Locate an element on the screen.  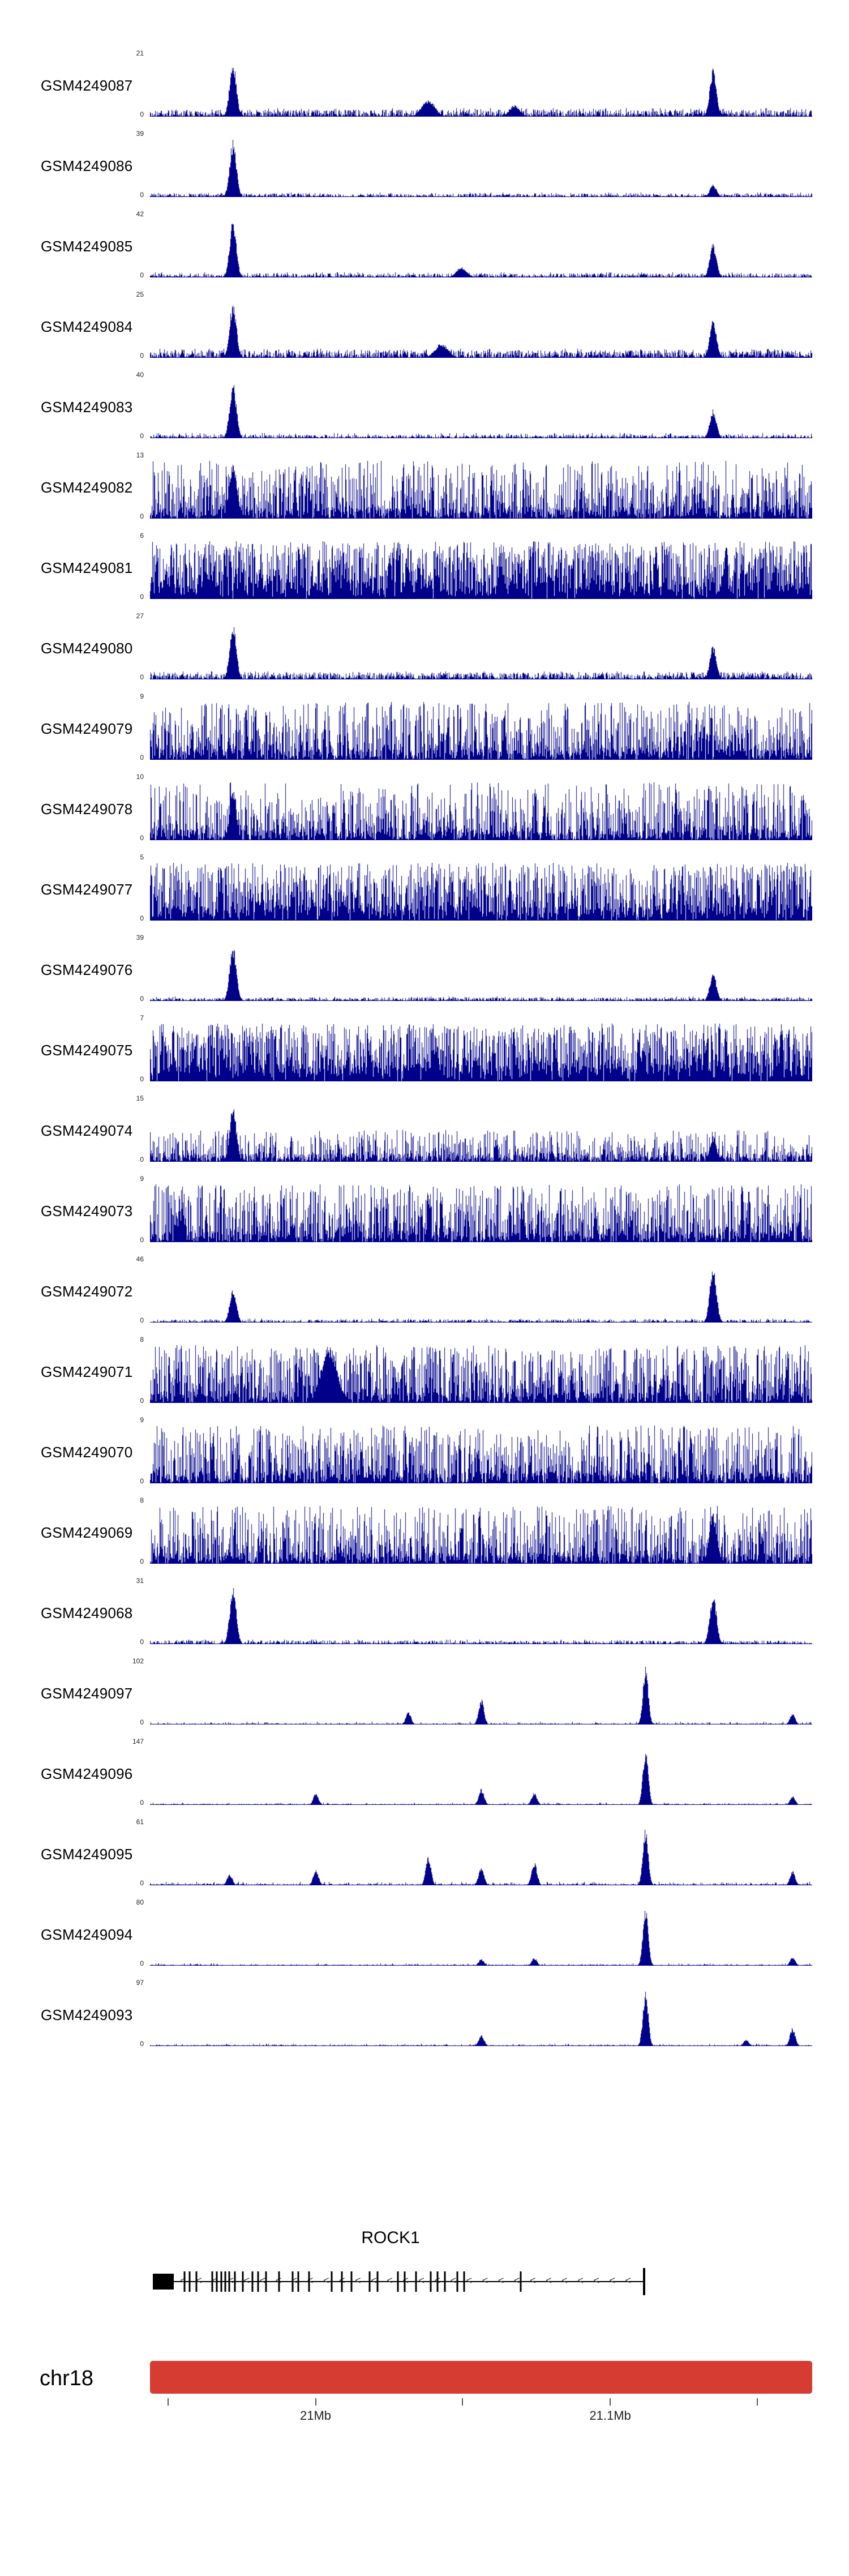
track-label: GSM4249093 is located at coordinates (87, 2014).